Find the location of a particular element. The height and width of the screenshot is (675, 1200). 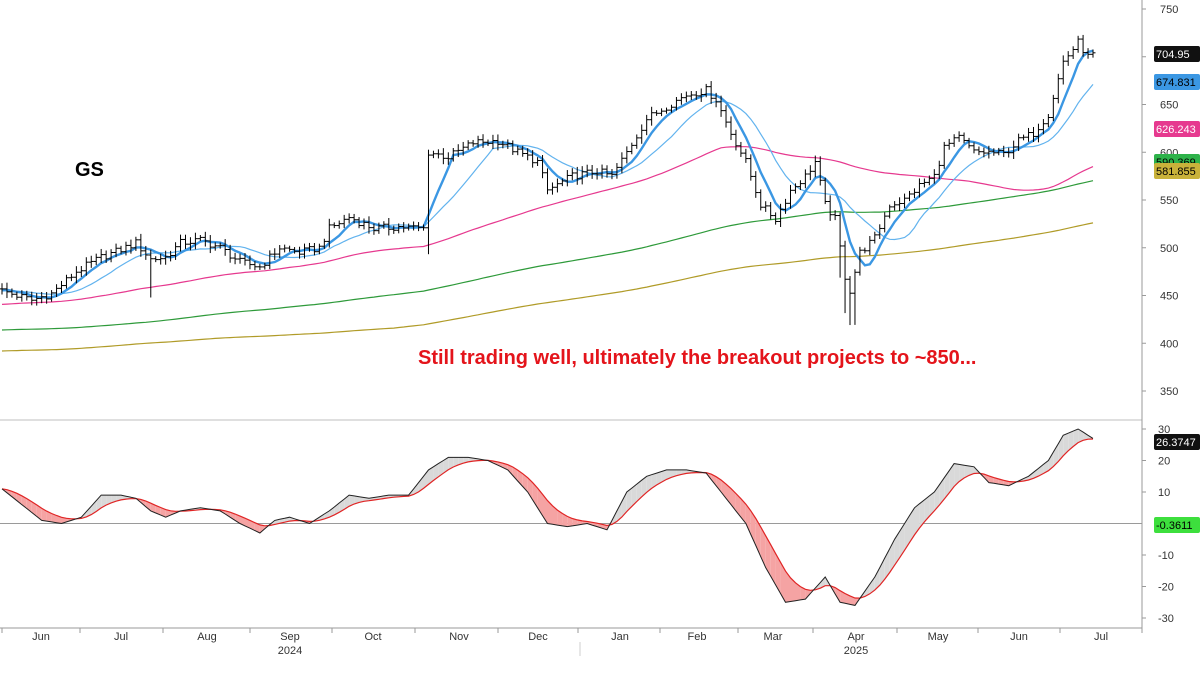

tag-ma-magenta: 626.243 is located at coordinates (1177, 129).